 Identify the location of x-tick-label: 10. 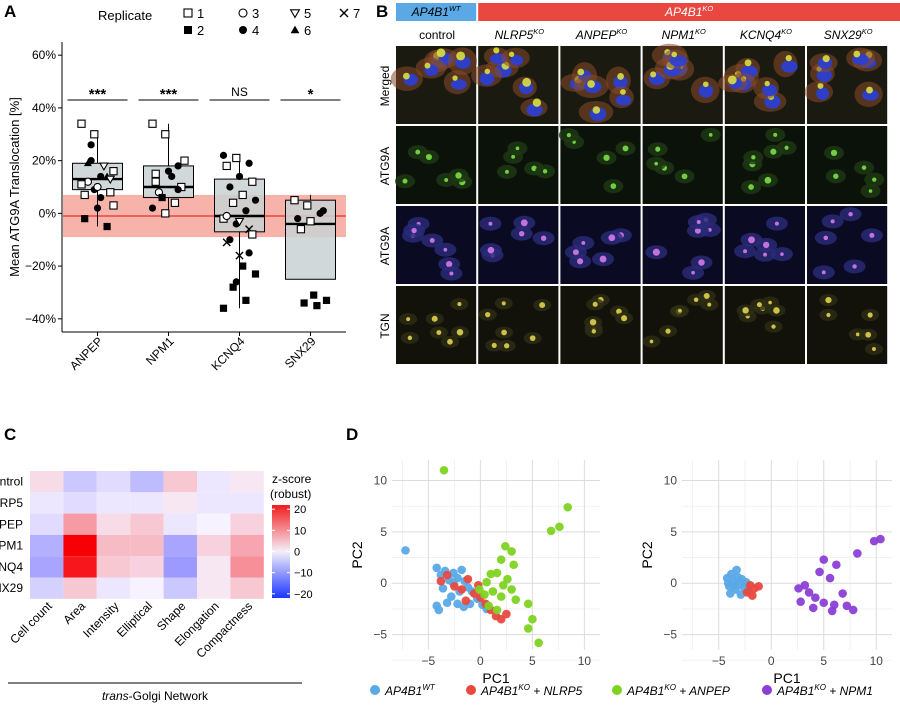
(877, 661).